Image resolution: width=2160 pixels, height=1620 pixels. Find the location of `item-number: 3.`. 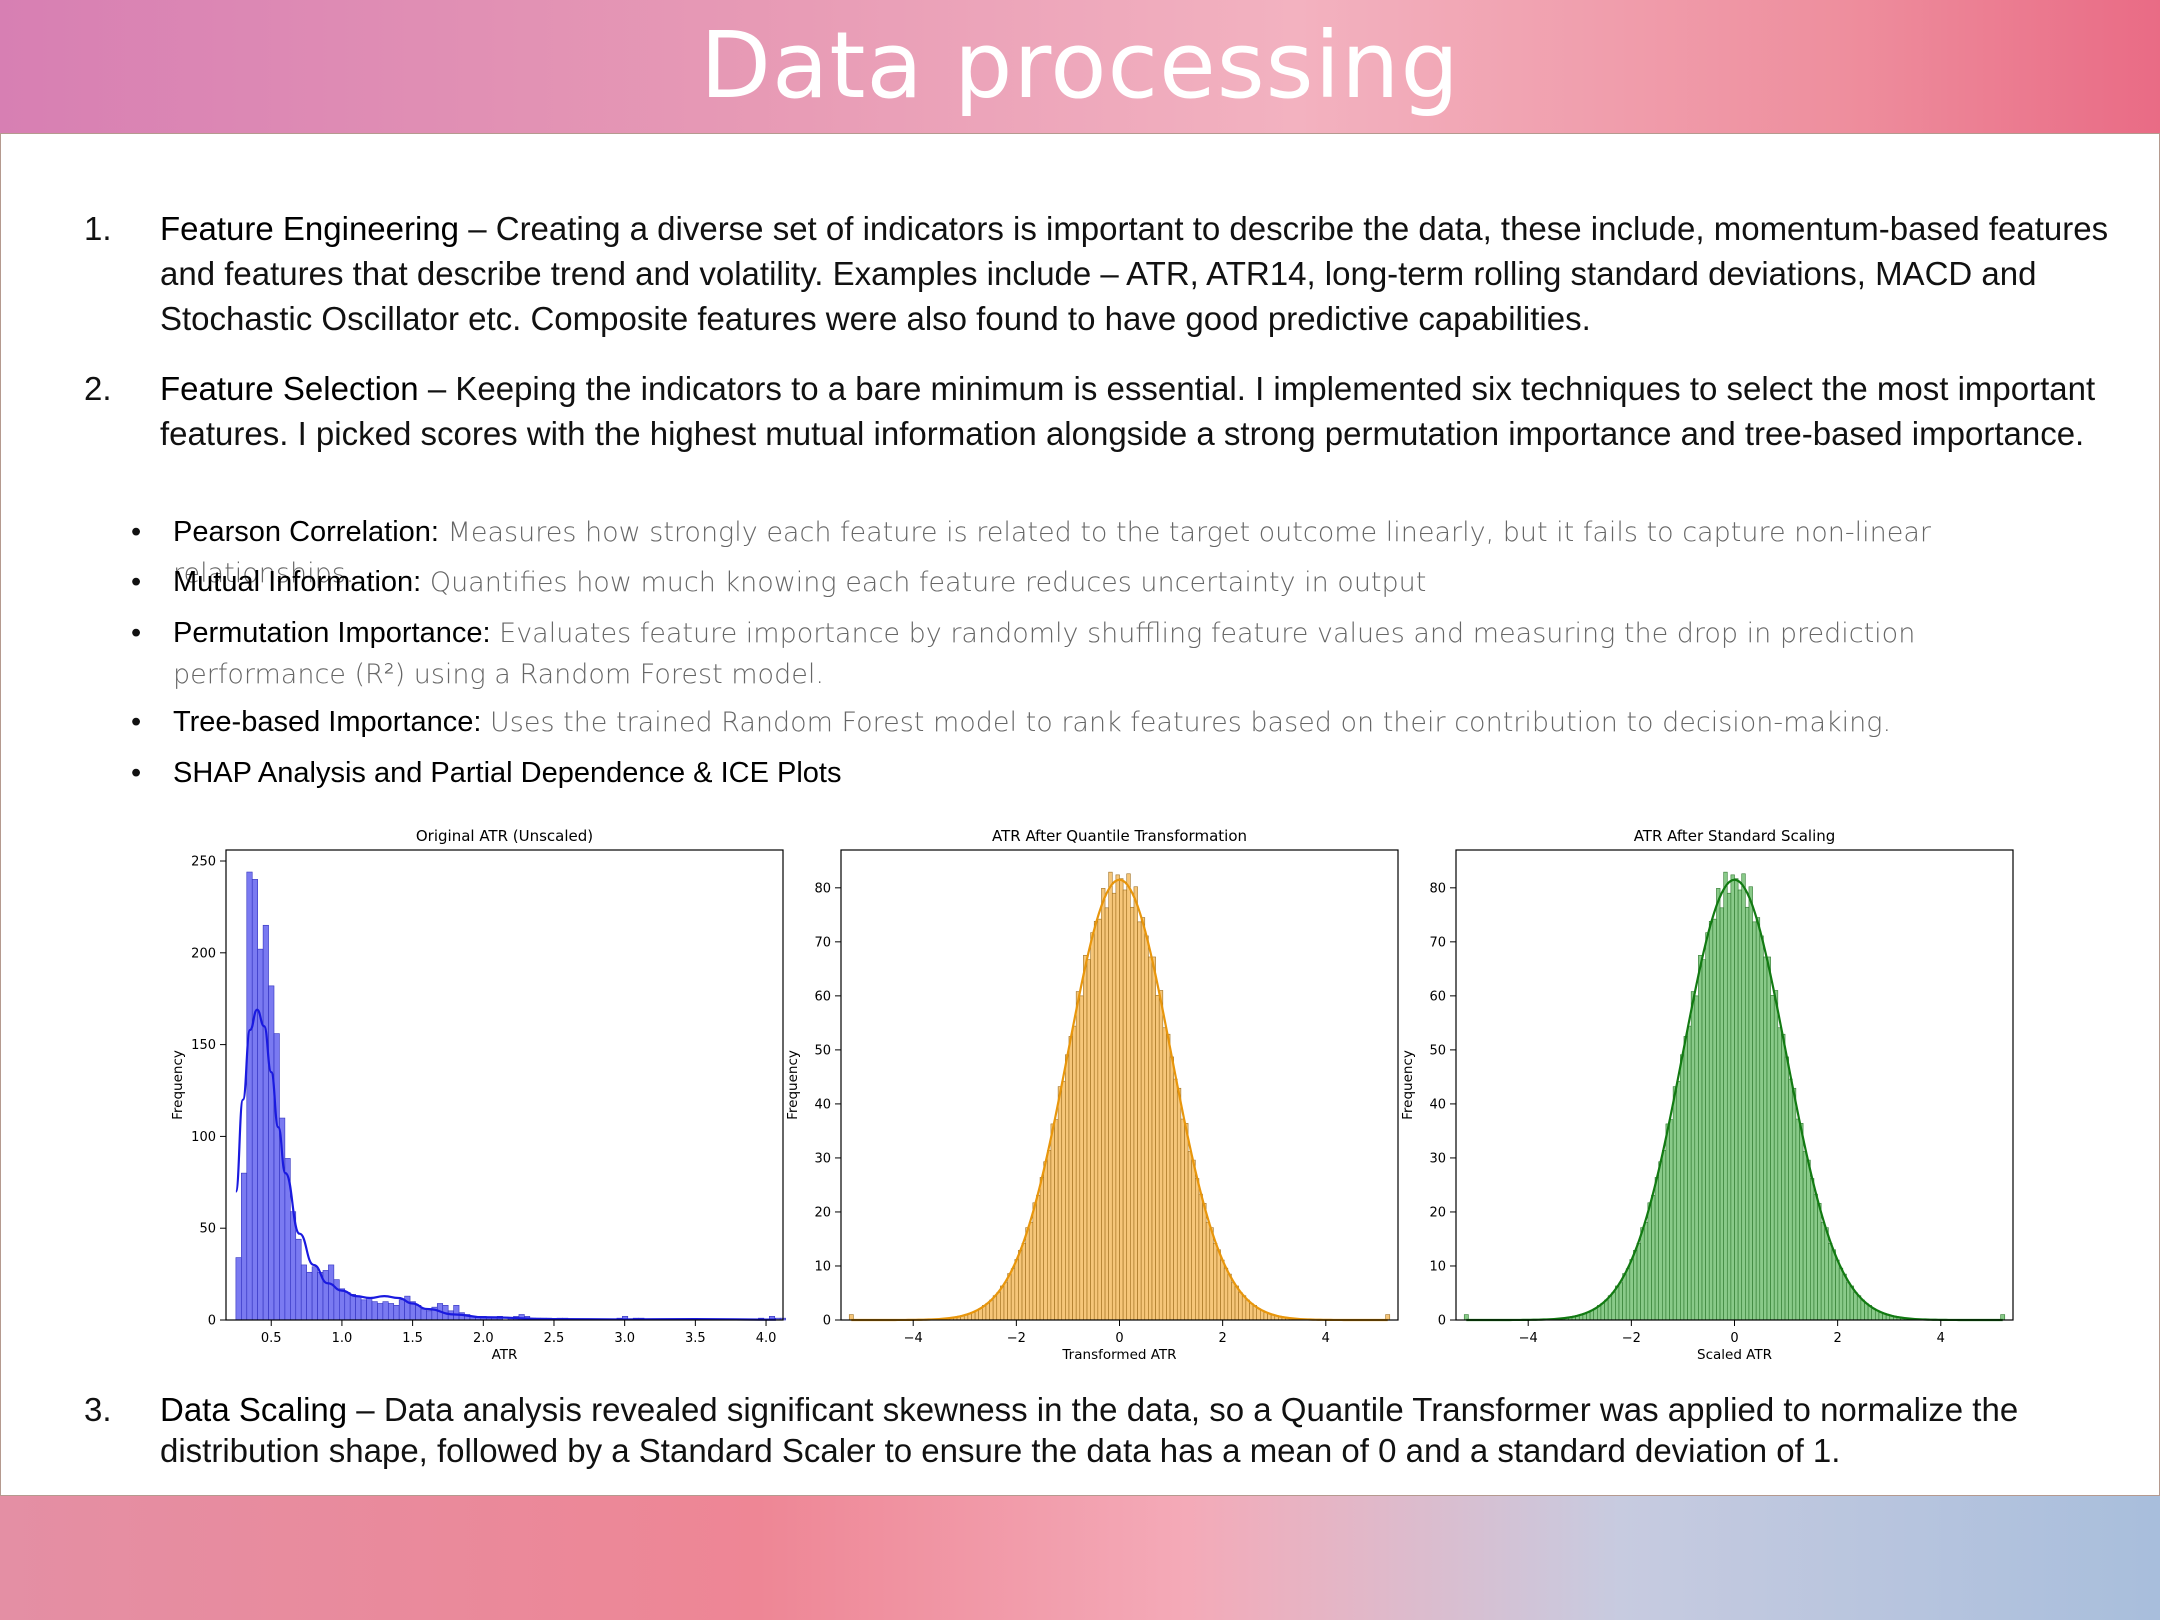

item-number: 3. is located at coordinates (98, 1409).